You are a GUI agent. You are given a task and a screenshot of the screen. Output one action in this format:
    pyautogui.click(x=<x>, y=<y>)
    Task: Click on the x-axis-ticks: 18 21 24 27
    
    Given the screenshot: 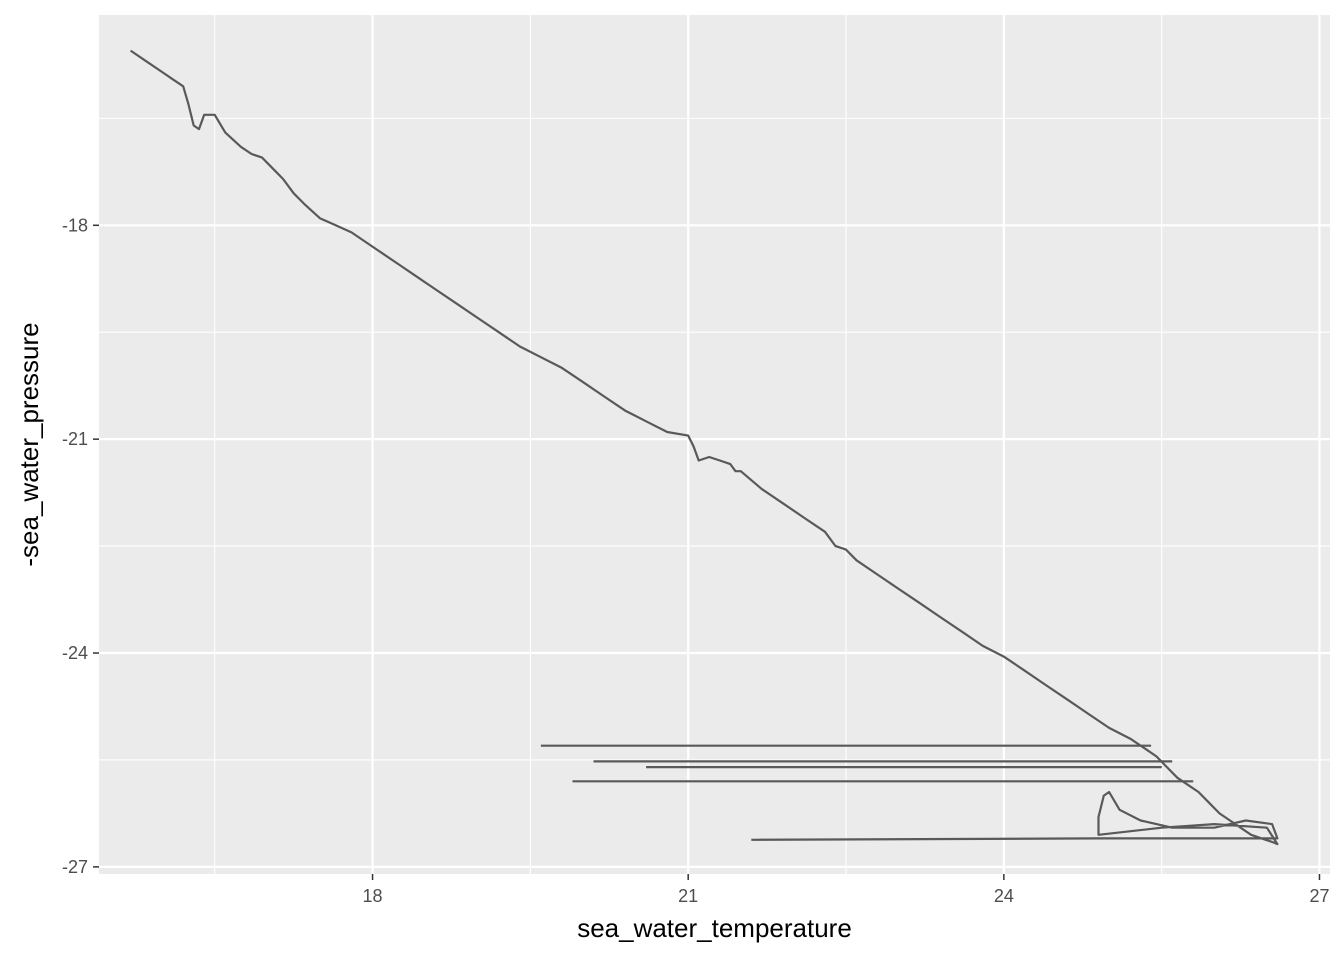 What is the action you would take?
    pyautogui.click(x=846, y=890)
    